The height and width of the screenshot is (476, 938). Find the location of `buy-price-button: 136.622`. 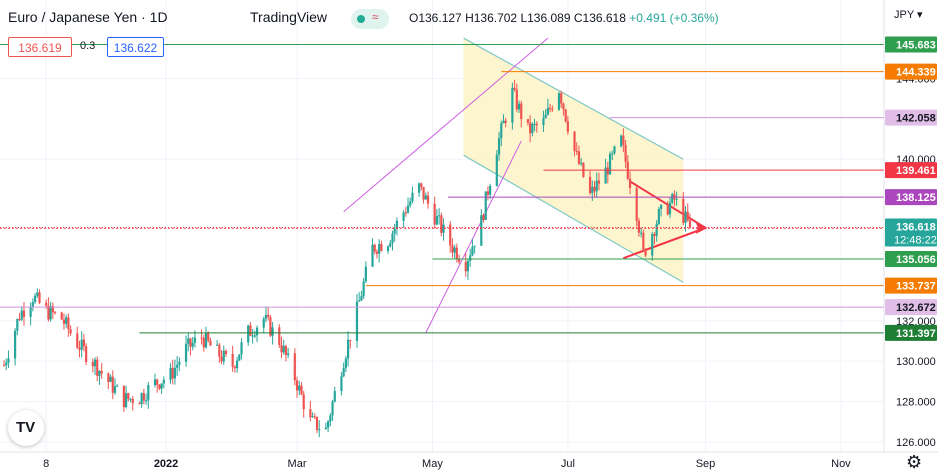

buy-price-button: 136.622 is located at coordinates (135, 47).